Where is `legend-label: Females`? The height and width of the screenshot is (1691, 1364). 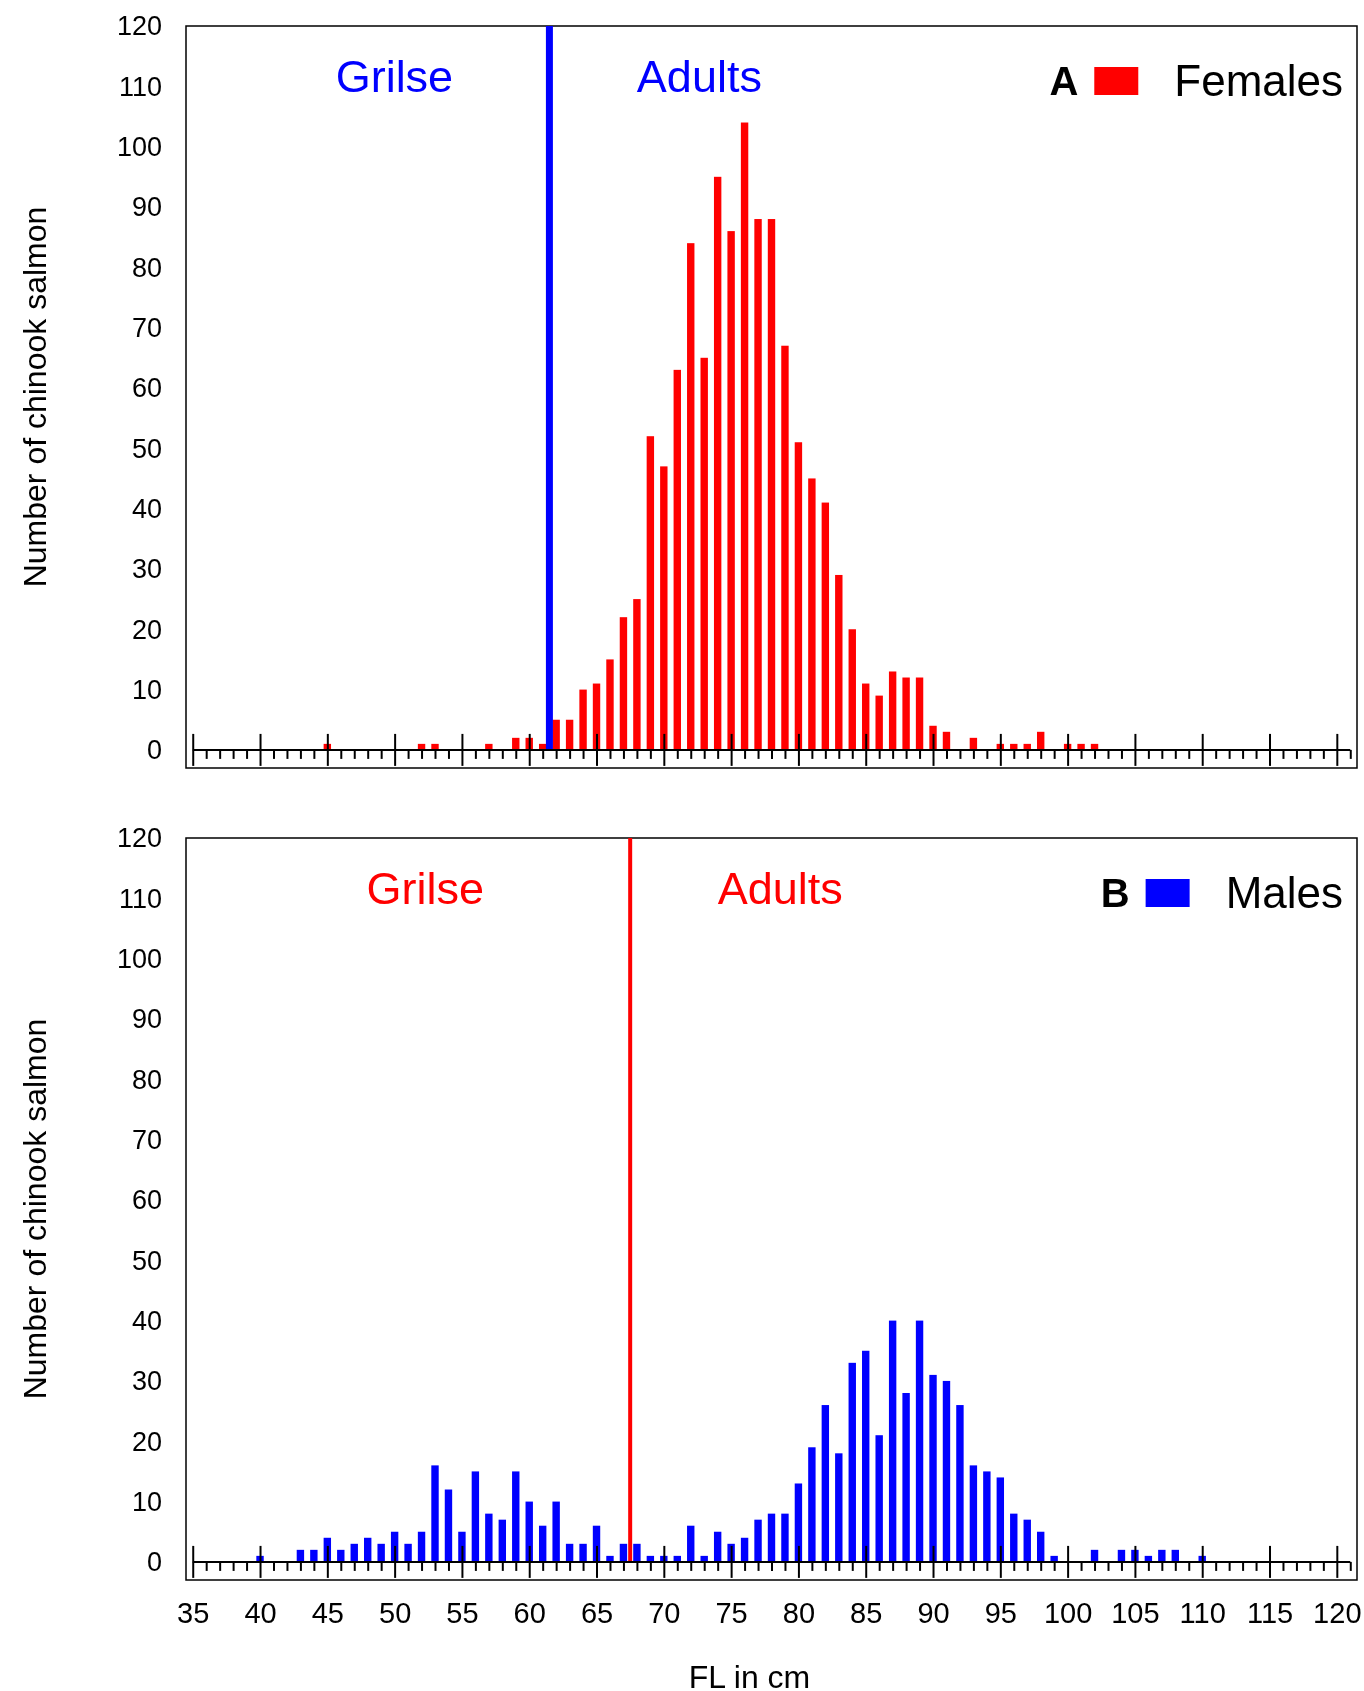
legend-label: Females is located at coordinates (1258, 81).